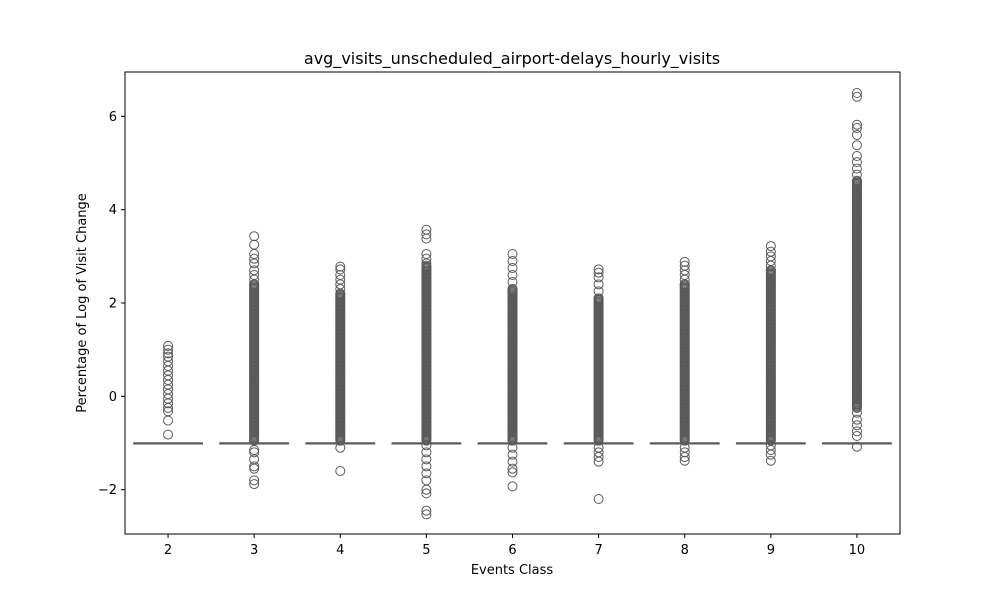 Image resolution: width=1000 pixels, height=600 pixels. I want to click on x-tick-label: 8, so click(685, 550).